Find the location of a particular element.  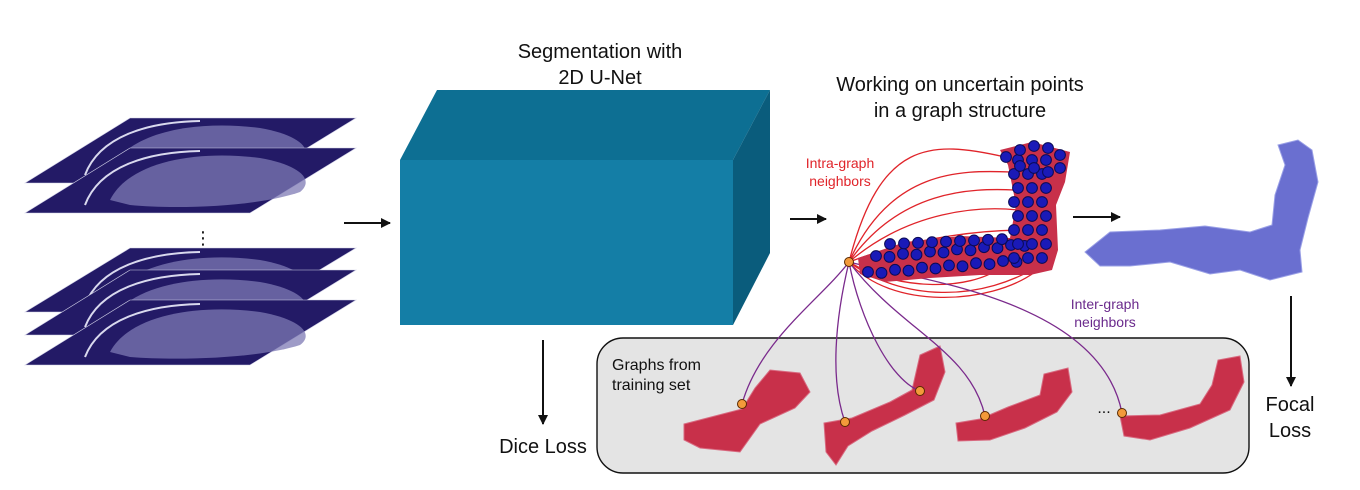

output-segmentation is located at coordinates (1201, 210).